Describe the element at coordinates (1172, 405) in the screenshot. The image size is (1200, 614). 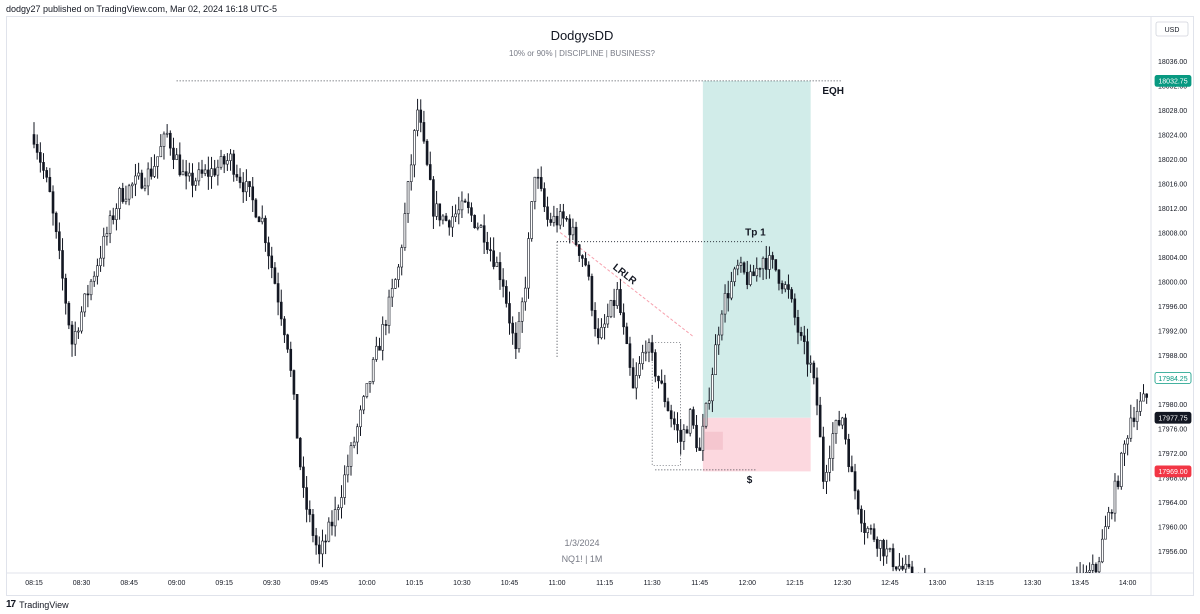
I see `y-tick-label: 17980.00` at that location.